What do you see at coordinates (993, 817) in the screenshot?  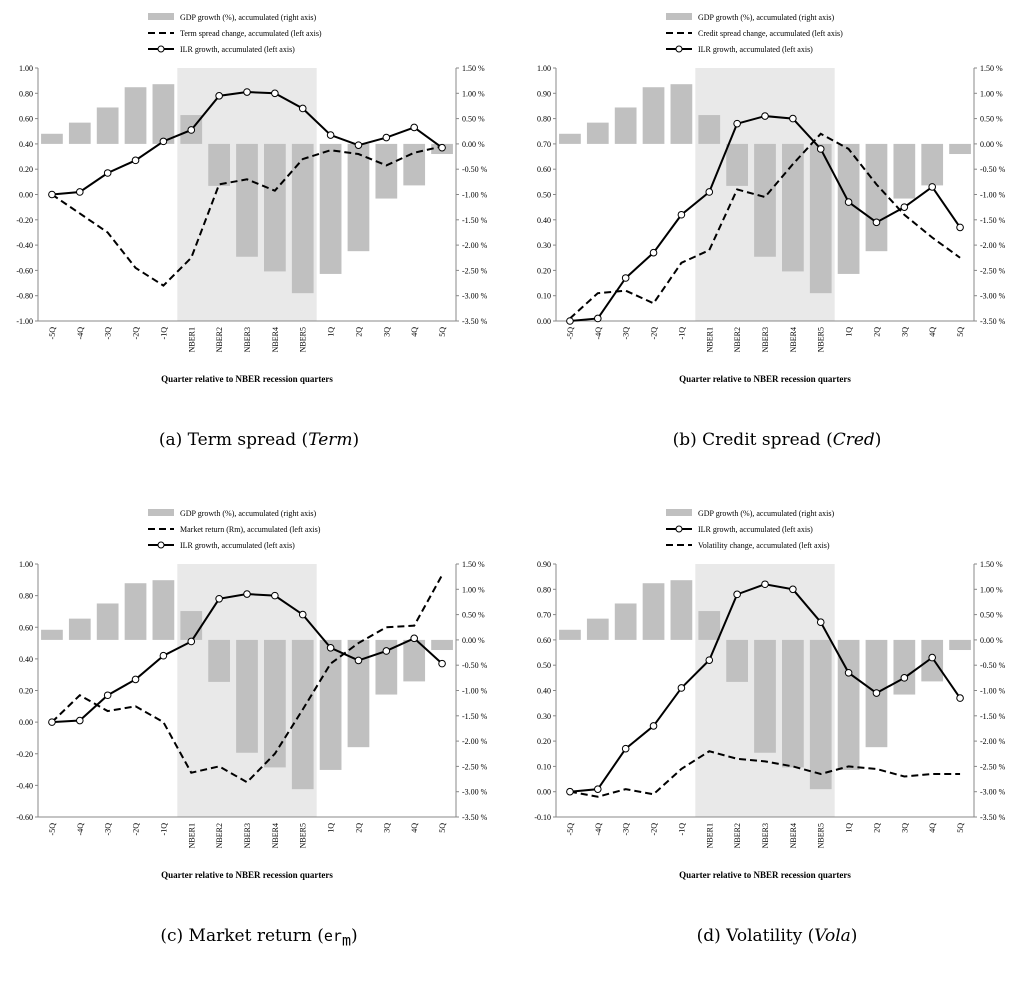 I see `right-tick-label: -3.50 %` at bounding box center [993, 817].